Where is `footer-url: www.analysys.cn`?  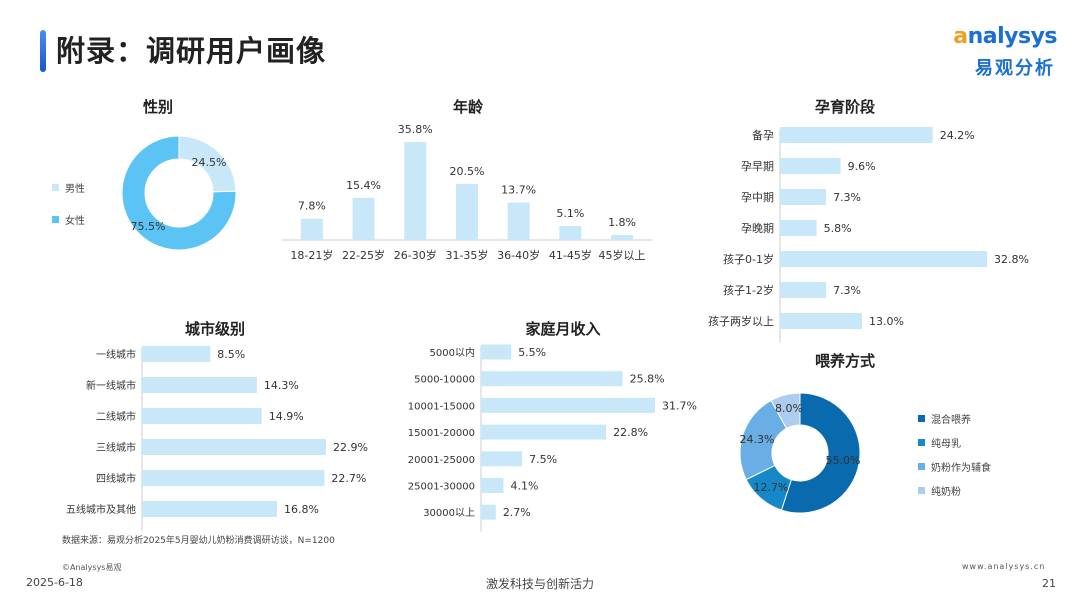 footer-url: www.analysys.cn is located at coordinates (1004, 566).